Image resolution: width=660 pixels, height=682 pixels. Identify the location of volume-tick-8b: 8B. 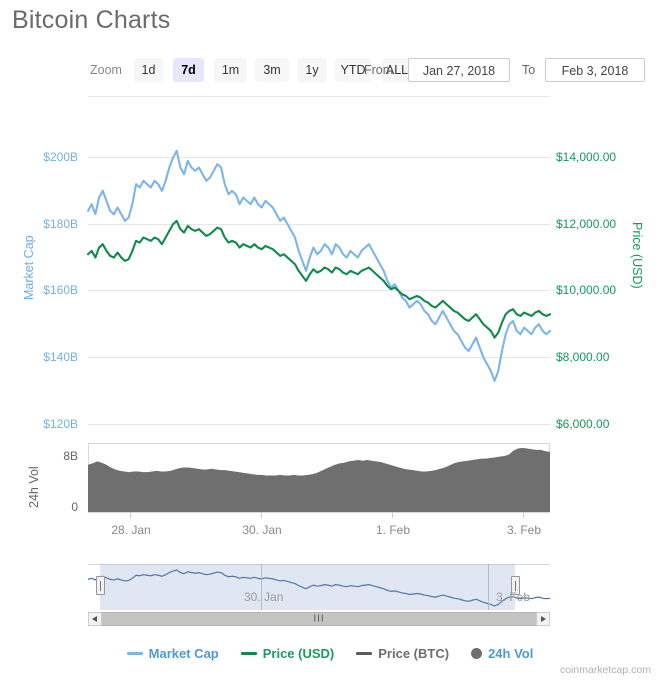
(70, 456).